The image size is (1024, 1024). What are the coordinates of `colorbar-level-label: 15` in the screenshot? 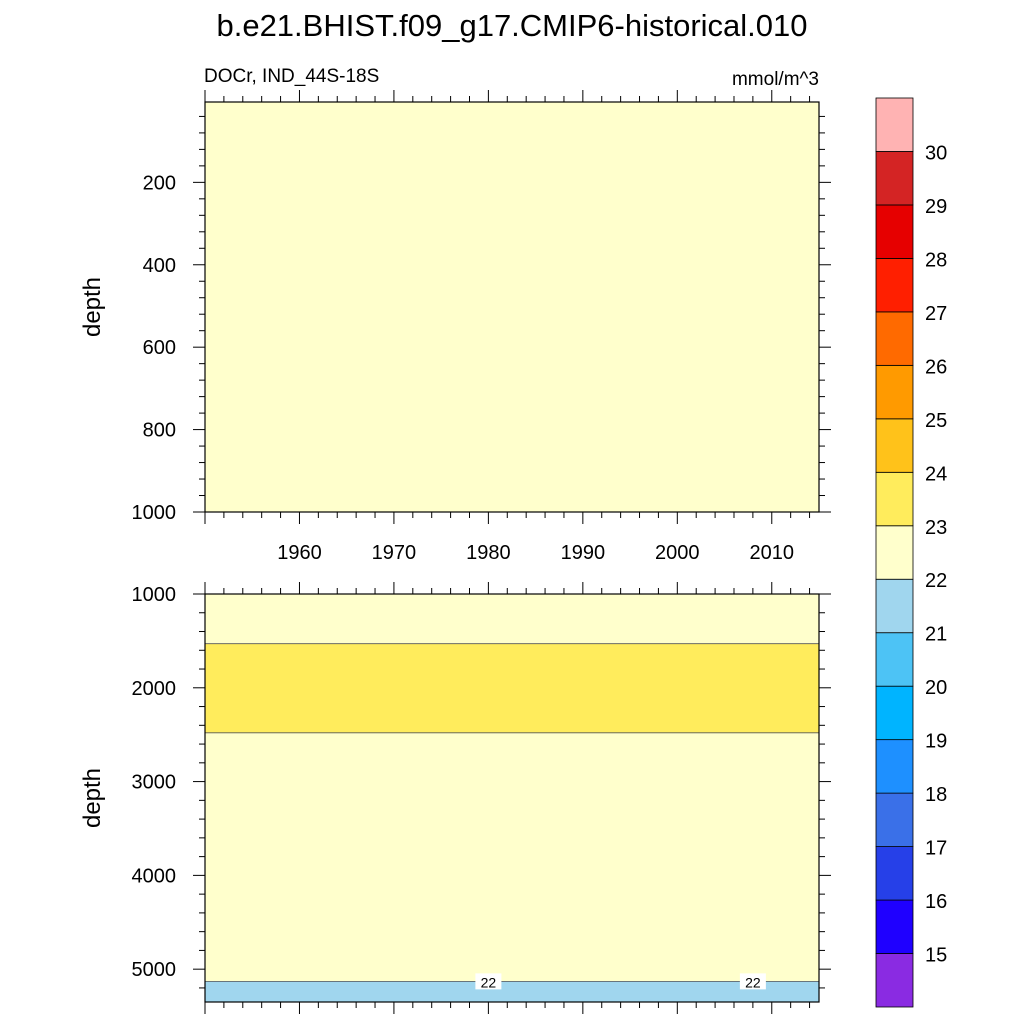 It's located at (936, 956).